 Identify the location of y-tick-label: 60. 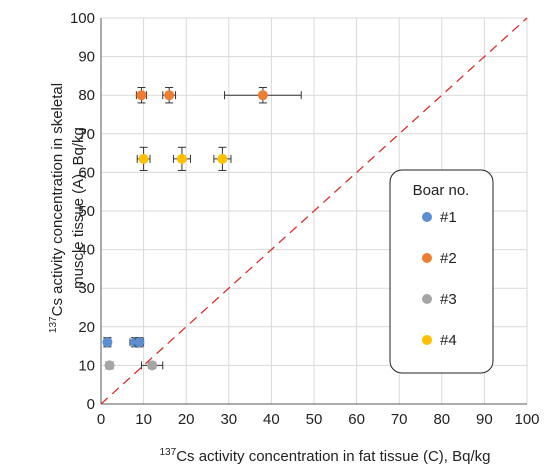
(86, 172).